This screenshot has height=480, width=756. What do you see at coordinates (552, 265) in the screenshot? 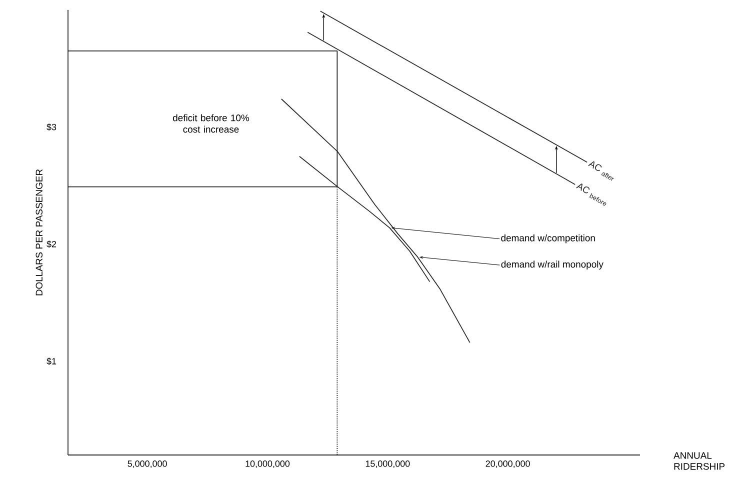
I see `text: demand w/rail monopoly` at bounding box center [552, 265].